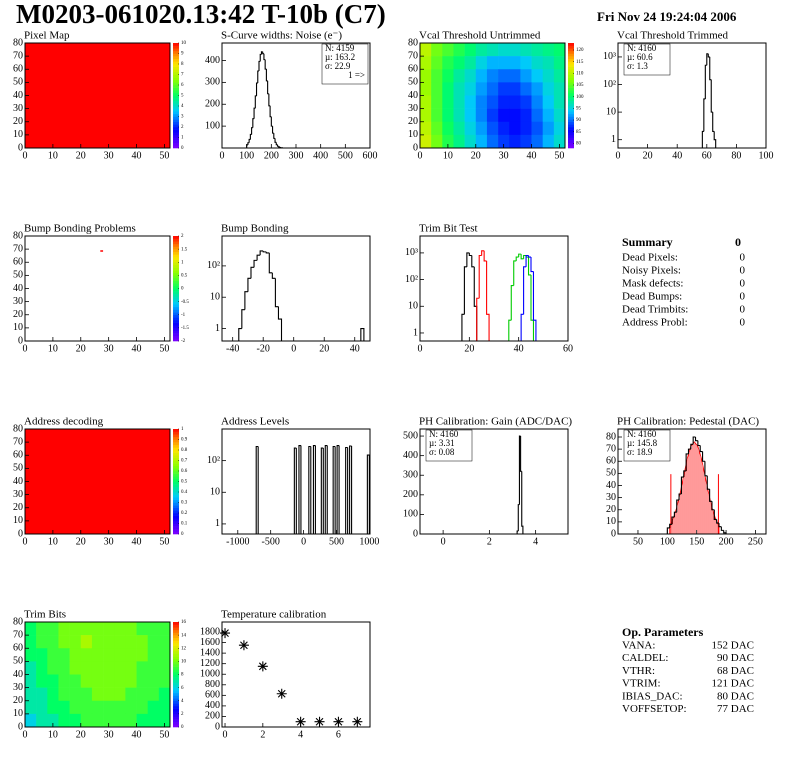 This screenshot has width=796, height=772. I want to click on palette-tick-label: 0.3, so click(184, 503).